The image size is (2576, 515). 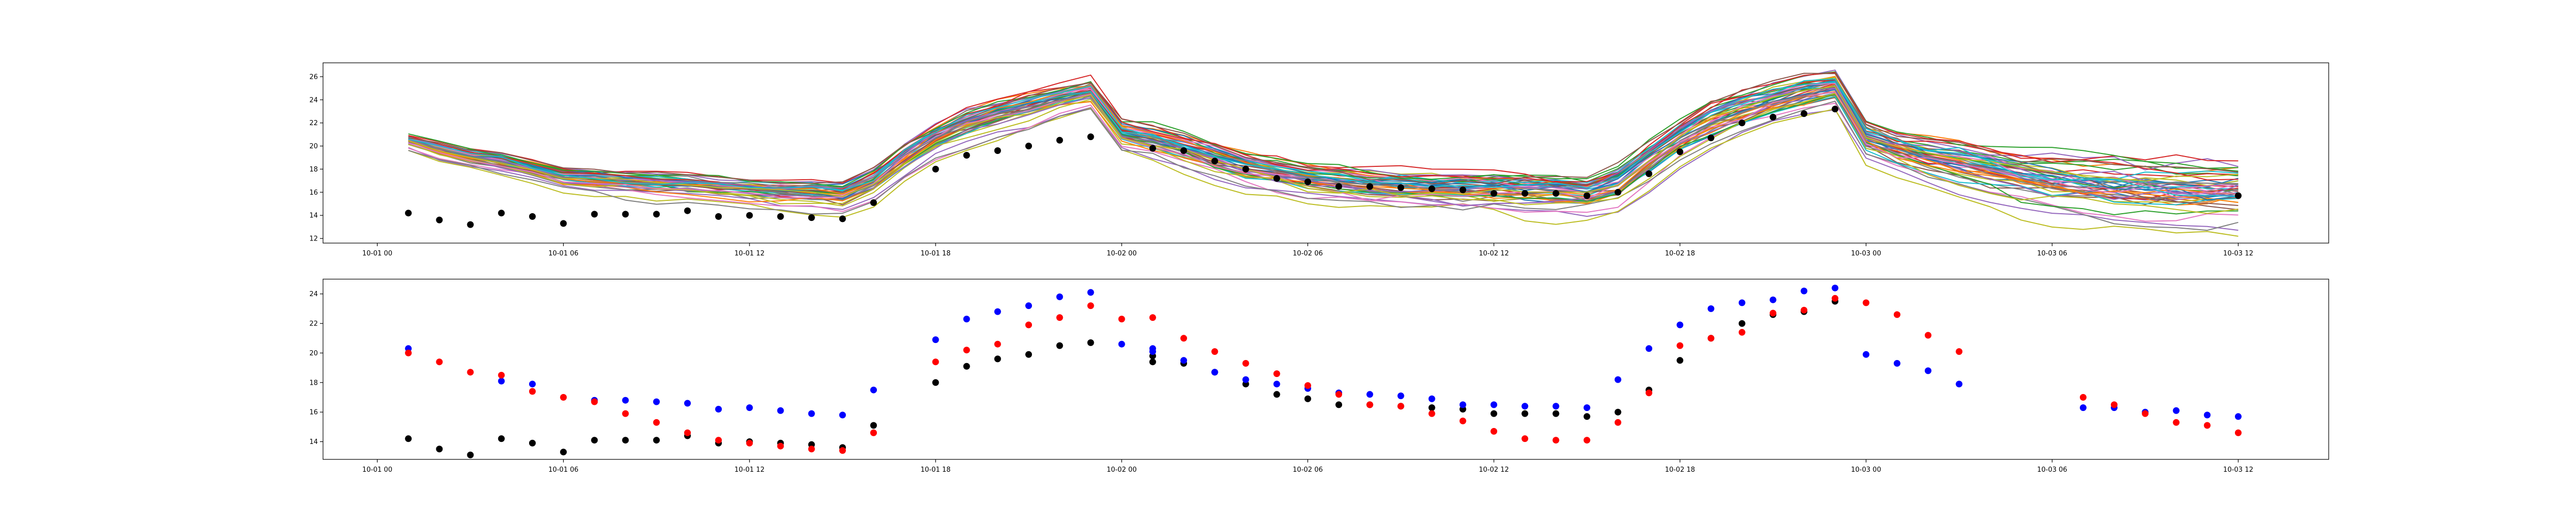 What do you see at coordinates (1680, 254) in the screenshot?
I see `x-tick-label: 10-02 18` at bounding box center [1680, 254].